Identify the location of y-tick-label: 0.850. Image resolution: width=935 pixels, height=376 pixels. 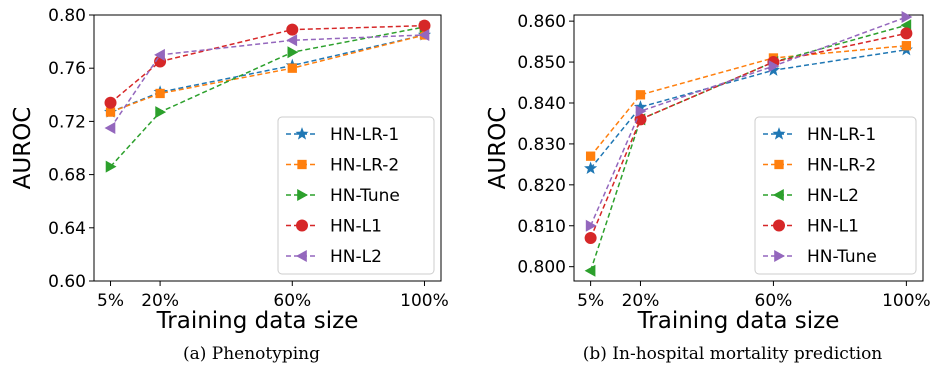
(541, 63).